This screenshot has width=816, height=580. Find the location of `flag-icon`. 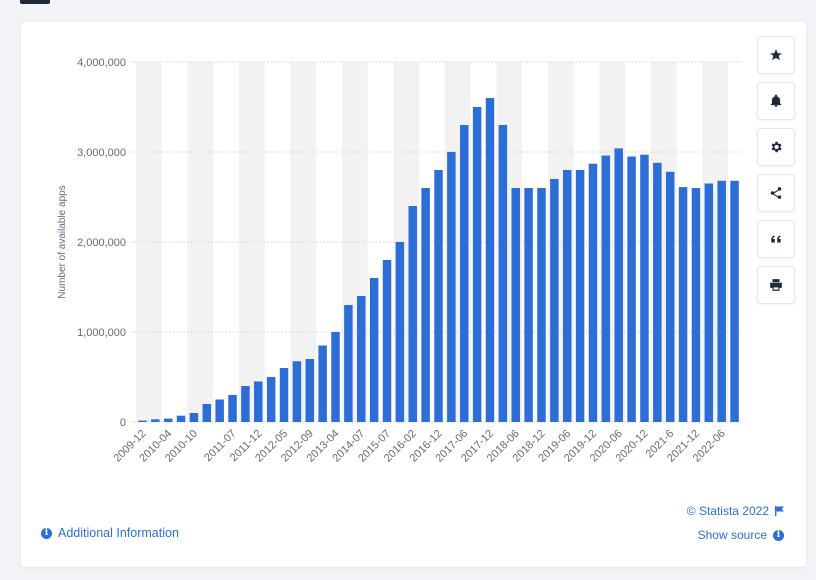

flag-icon is located at coordinates (779, 511).